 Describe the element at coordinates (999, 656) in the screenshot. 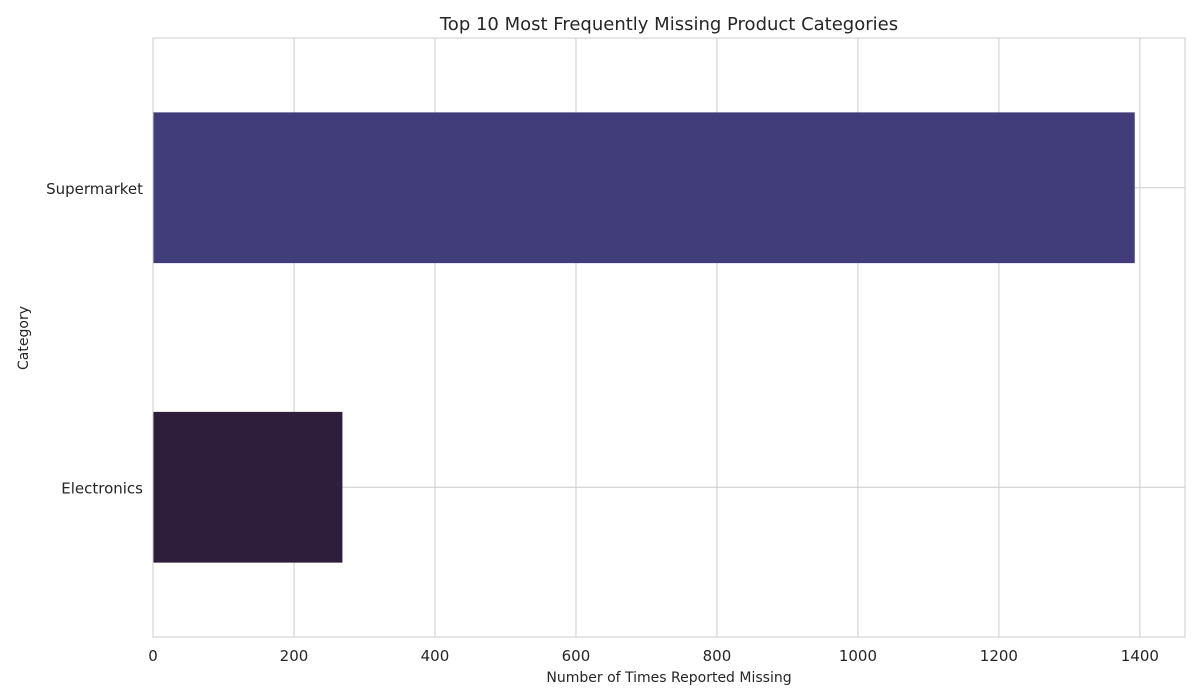

I see `x-tick-label: 1200` at that location.